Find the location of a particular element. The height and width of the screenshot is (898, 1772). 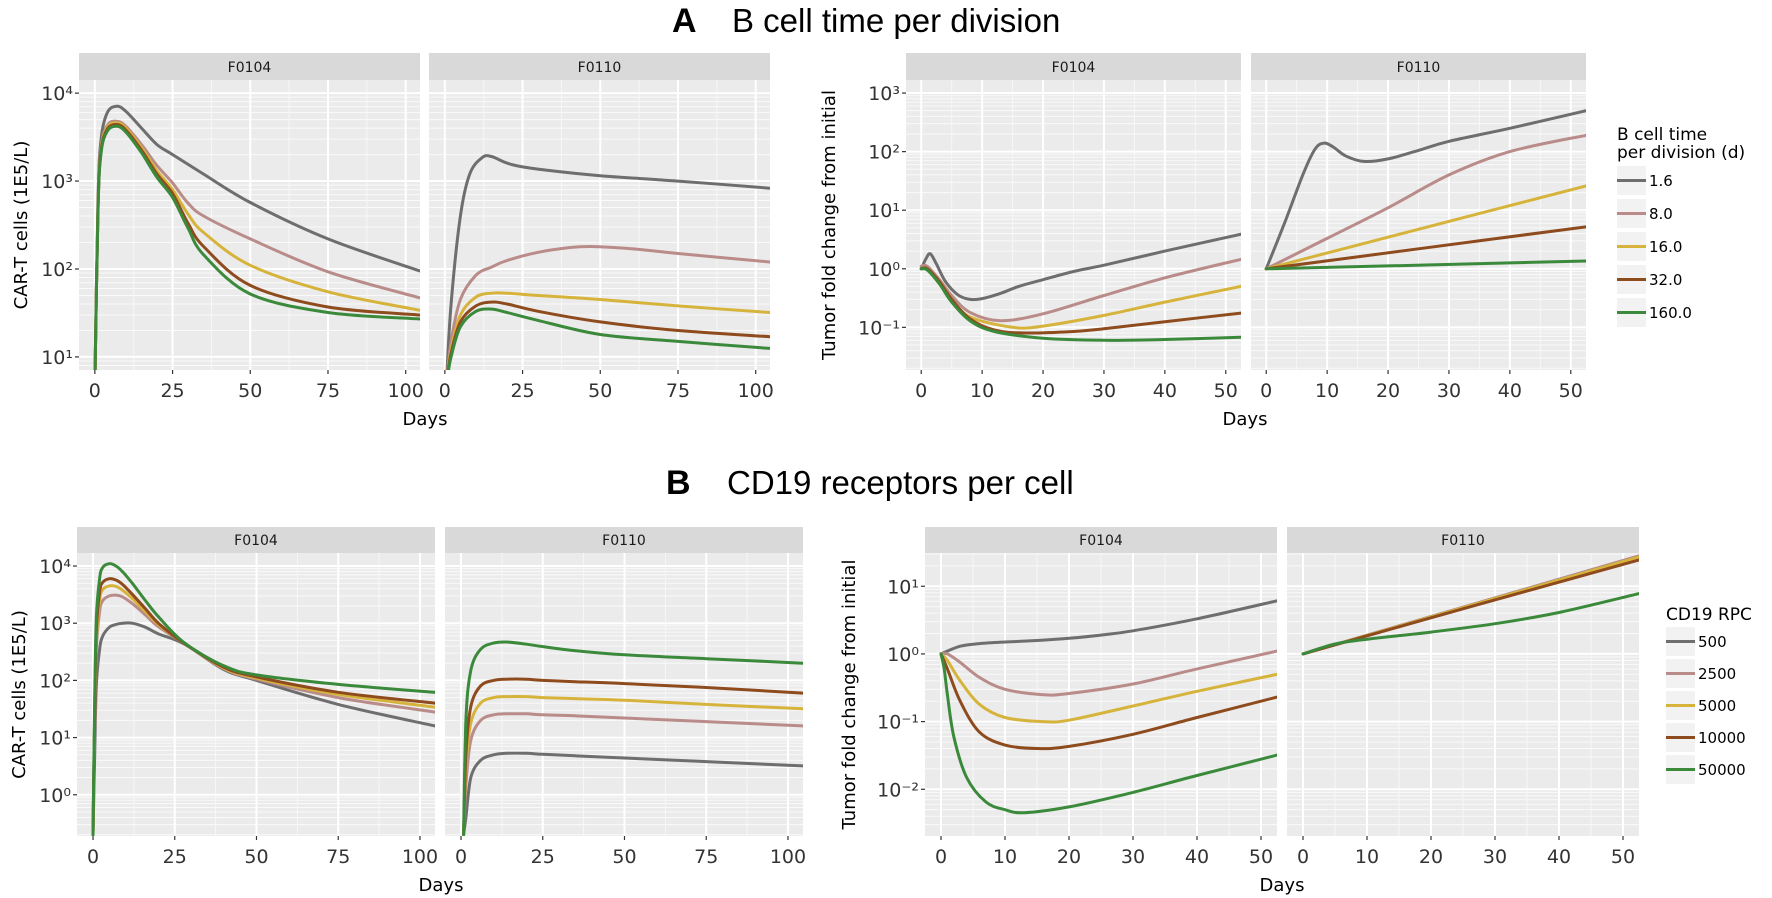

facet-f0104: F0104 0 25 50 75 100 10¹ 10² 10³ 10⁴ is located at coordinates (232, 227).